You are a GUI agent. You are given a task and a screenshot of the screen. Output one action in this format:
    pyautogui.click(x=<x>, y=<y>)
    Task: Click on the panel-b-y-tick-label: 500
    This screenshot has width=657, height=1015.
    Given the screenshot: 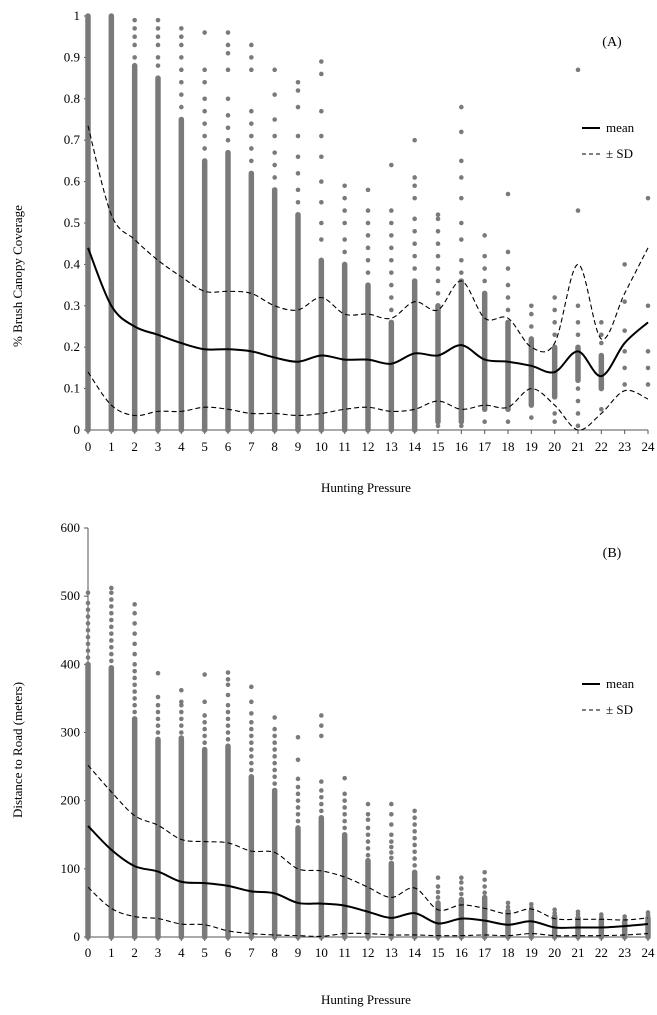 What is the action you would take?
    pyautogui.click(x=71, y=595)
    